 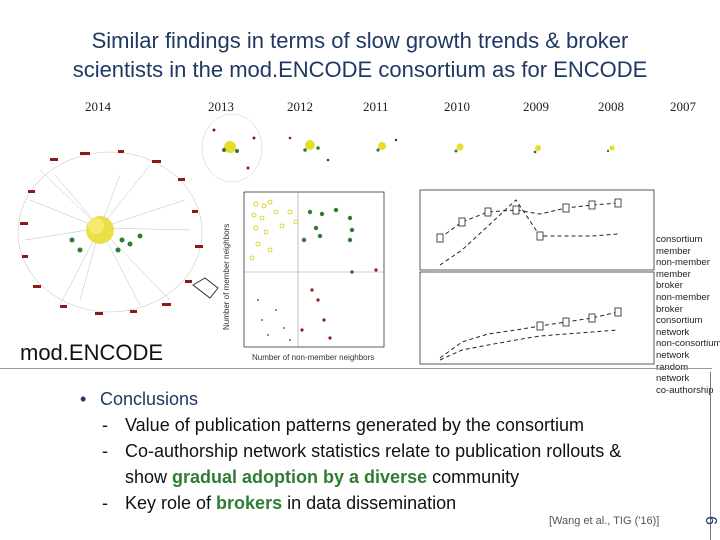 I want to click on scatter-y-axis-label: Number of member neighbors, so click(x=226, y=276).